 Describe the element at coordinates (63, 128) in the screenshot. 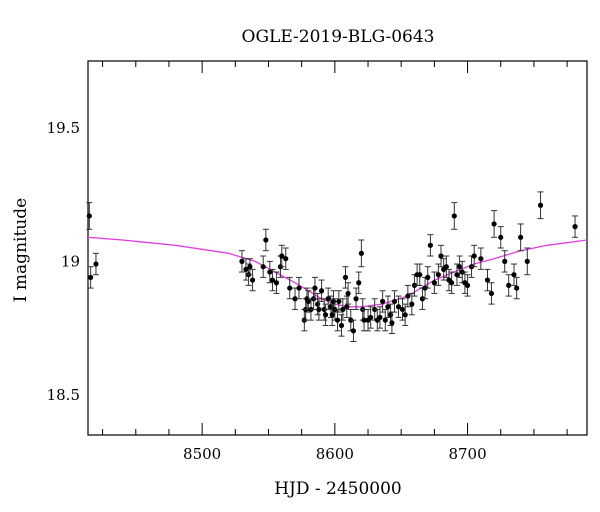

I see `y-tick-label: 19.5` at that location.